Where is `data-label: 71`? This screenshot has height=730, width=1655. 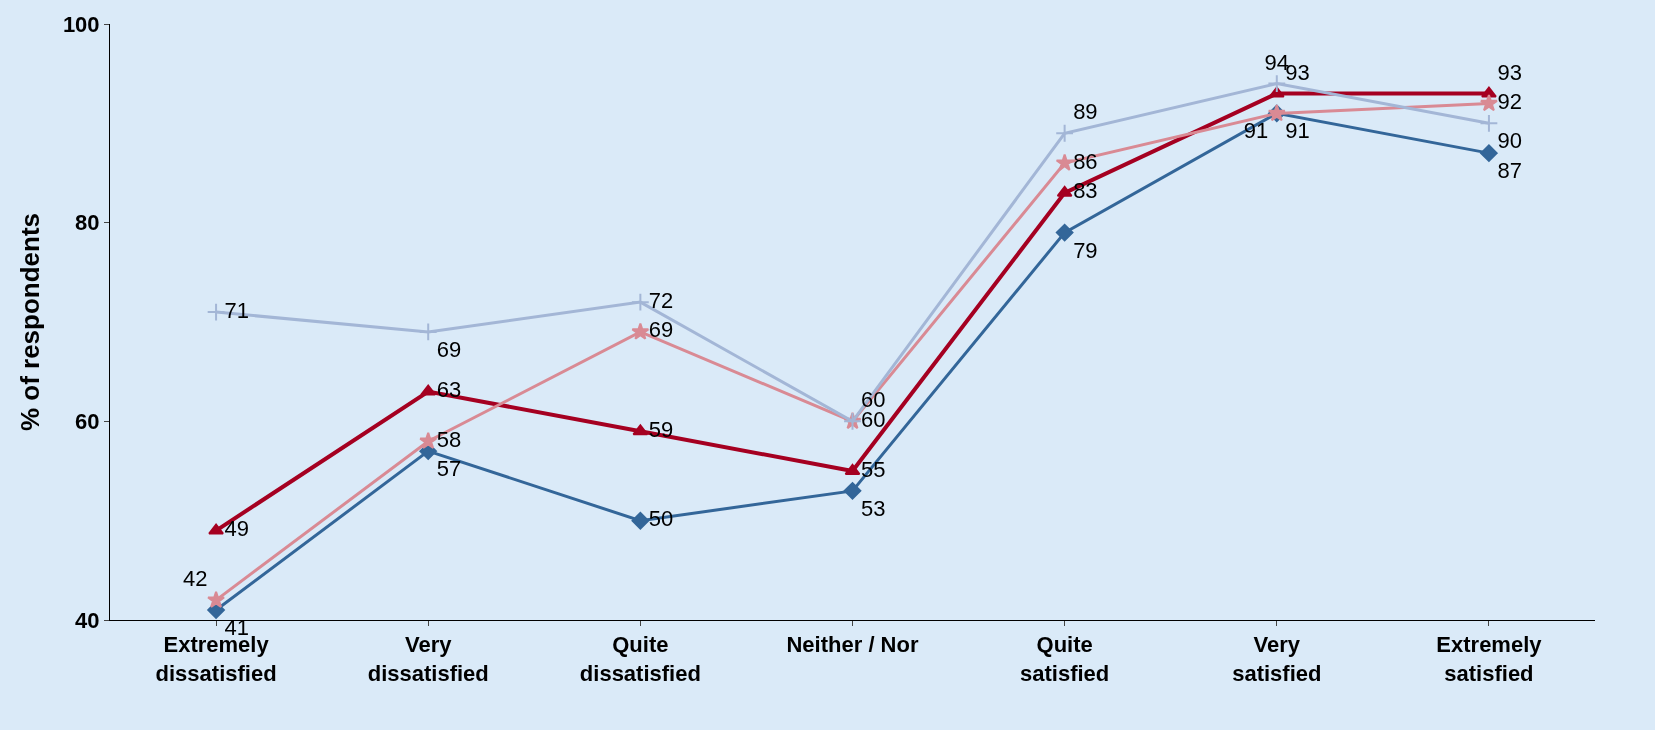
data-label: 71 is located at coordinates (237, 310).